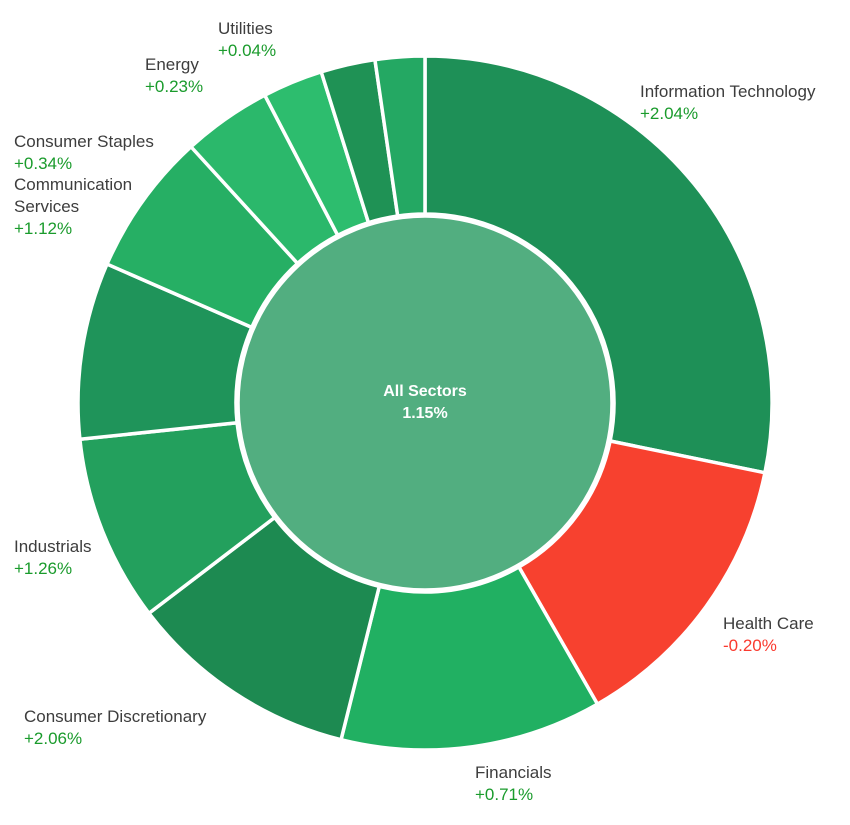 The image size is (850, 825). Describe the element at coordinates (165, 352) in the screenshot. I see `segment-communication-services` at that location.